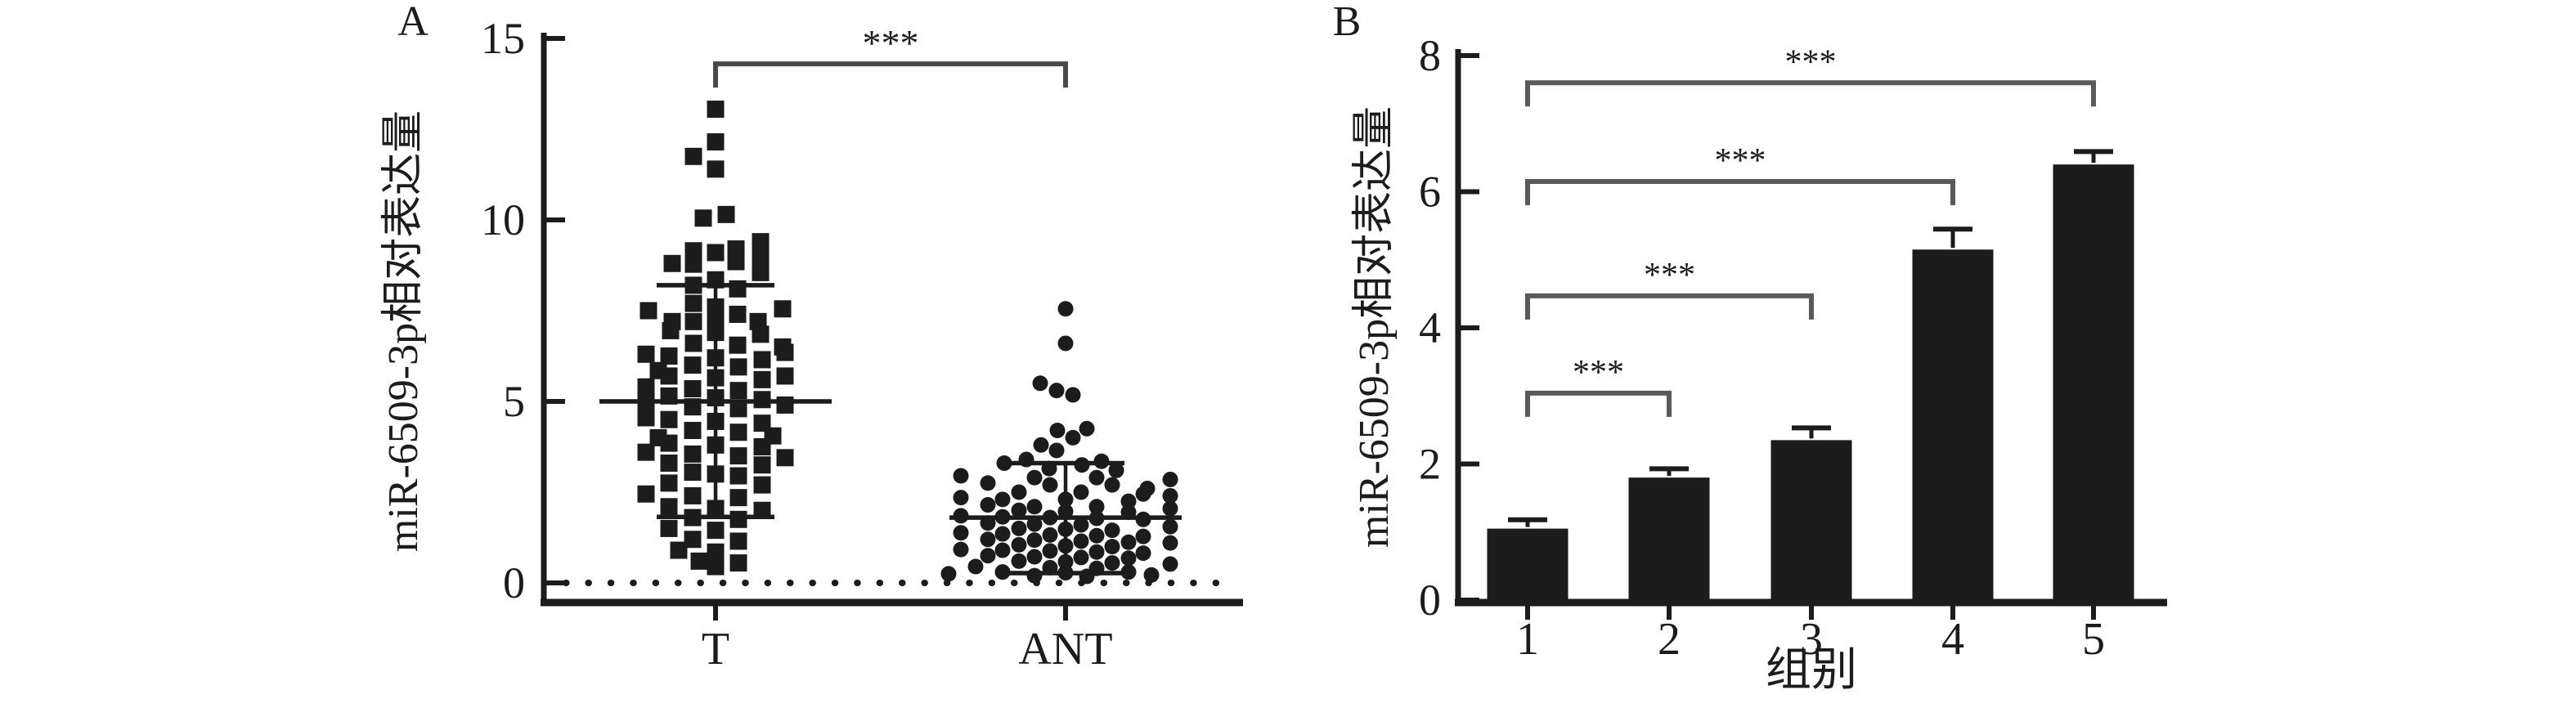 This screenshot has width=2576, height=708. Describe the element at coordinates (1811, 639) in the screenshot. I see `panel-b-category-label-3: 3` at that location.